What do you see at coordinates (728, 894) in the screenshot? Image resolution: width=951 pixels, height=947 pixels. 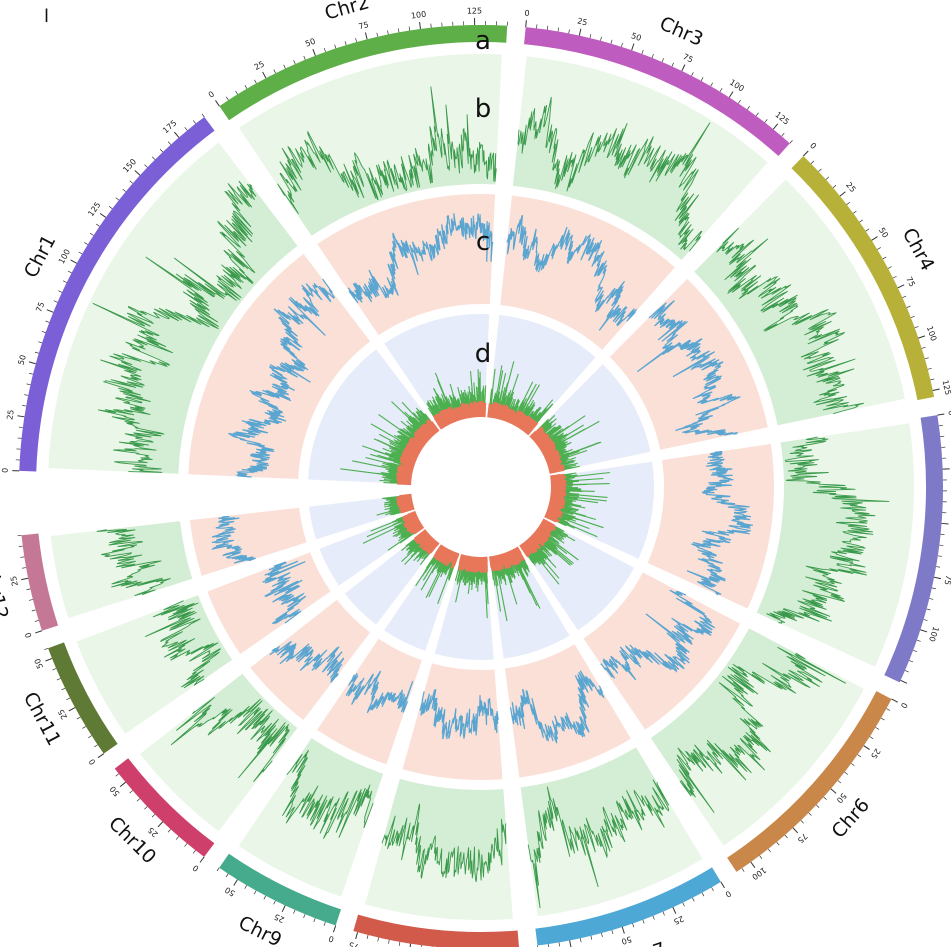 I see `tick-label-chr7: 0` at bounding box center [728, 894].